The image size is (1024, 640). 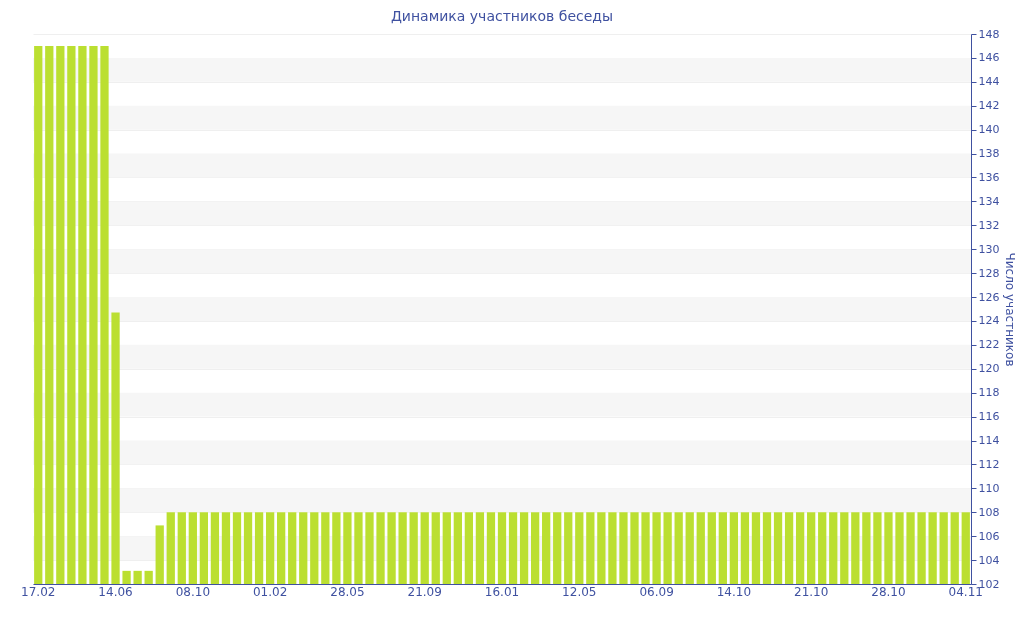 What do you see at coordinates (989, 225) in the screenshot?
I see `y-tick-label: 132` at bounding box center [989, 225].